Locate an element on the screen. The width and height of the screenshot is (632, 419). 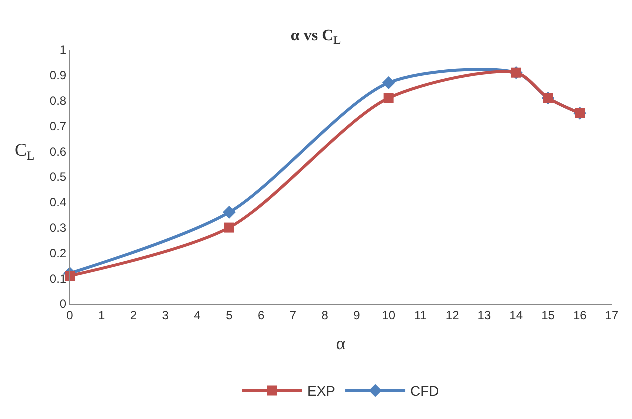
x-tick-label: 11 is located at coordinates (421, 315).